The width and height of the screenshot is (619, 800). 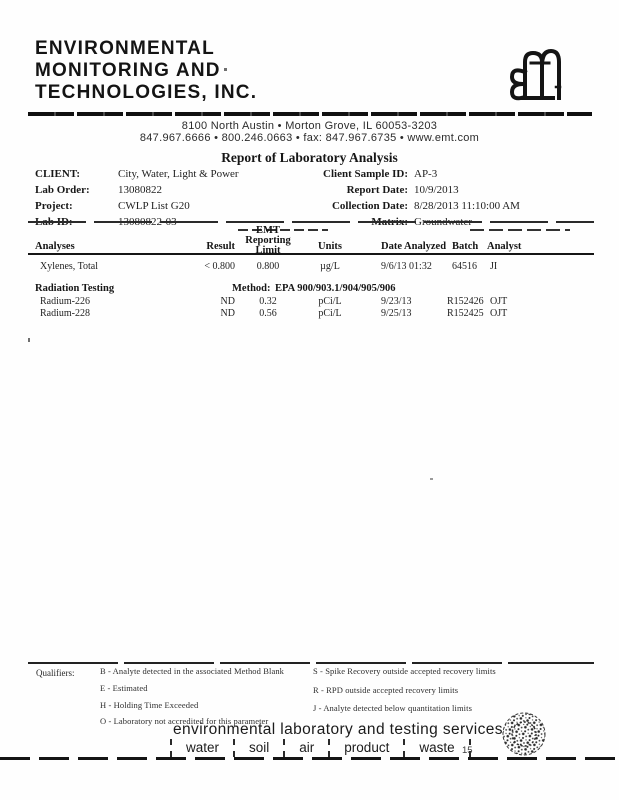 I want to click on qualifier-item-e: E - Estimated, so click(x=124, y=688).